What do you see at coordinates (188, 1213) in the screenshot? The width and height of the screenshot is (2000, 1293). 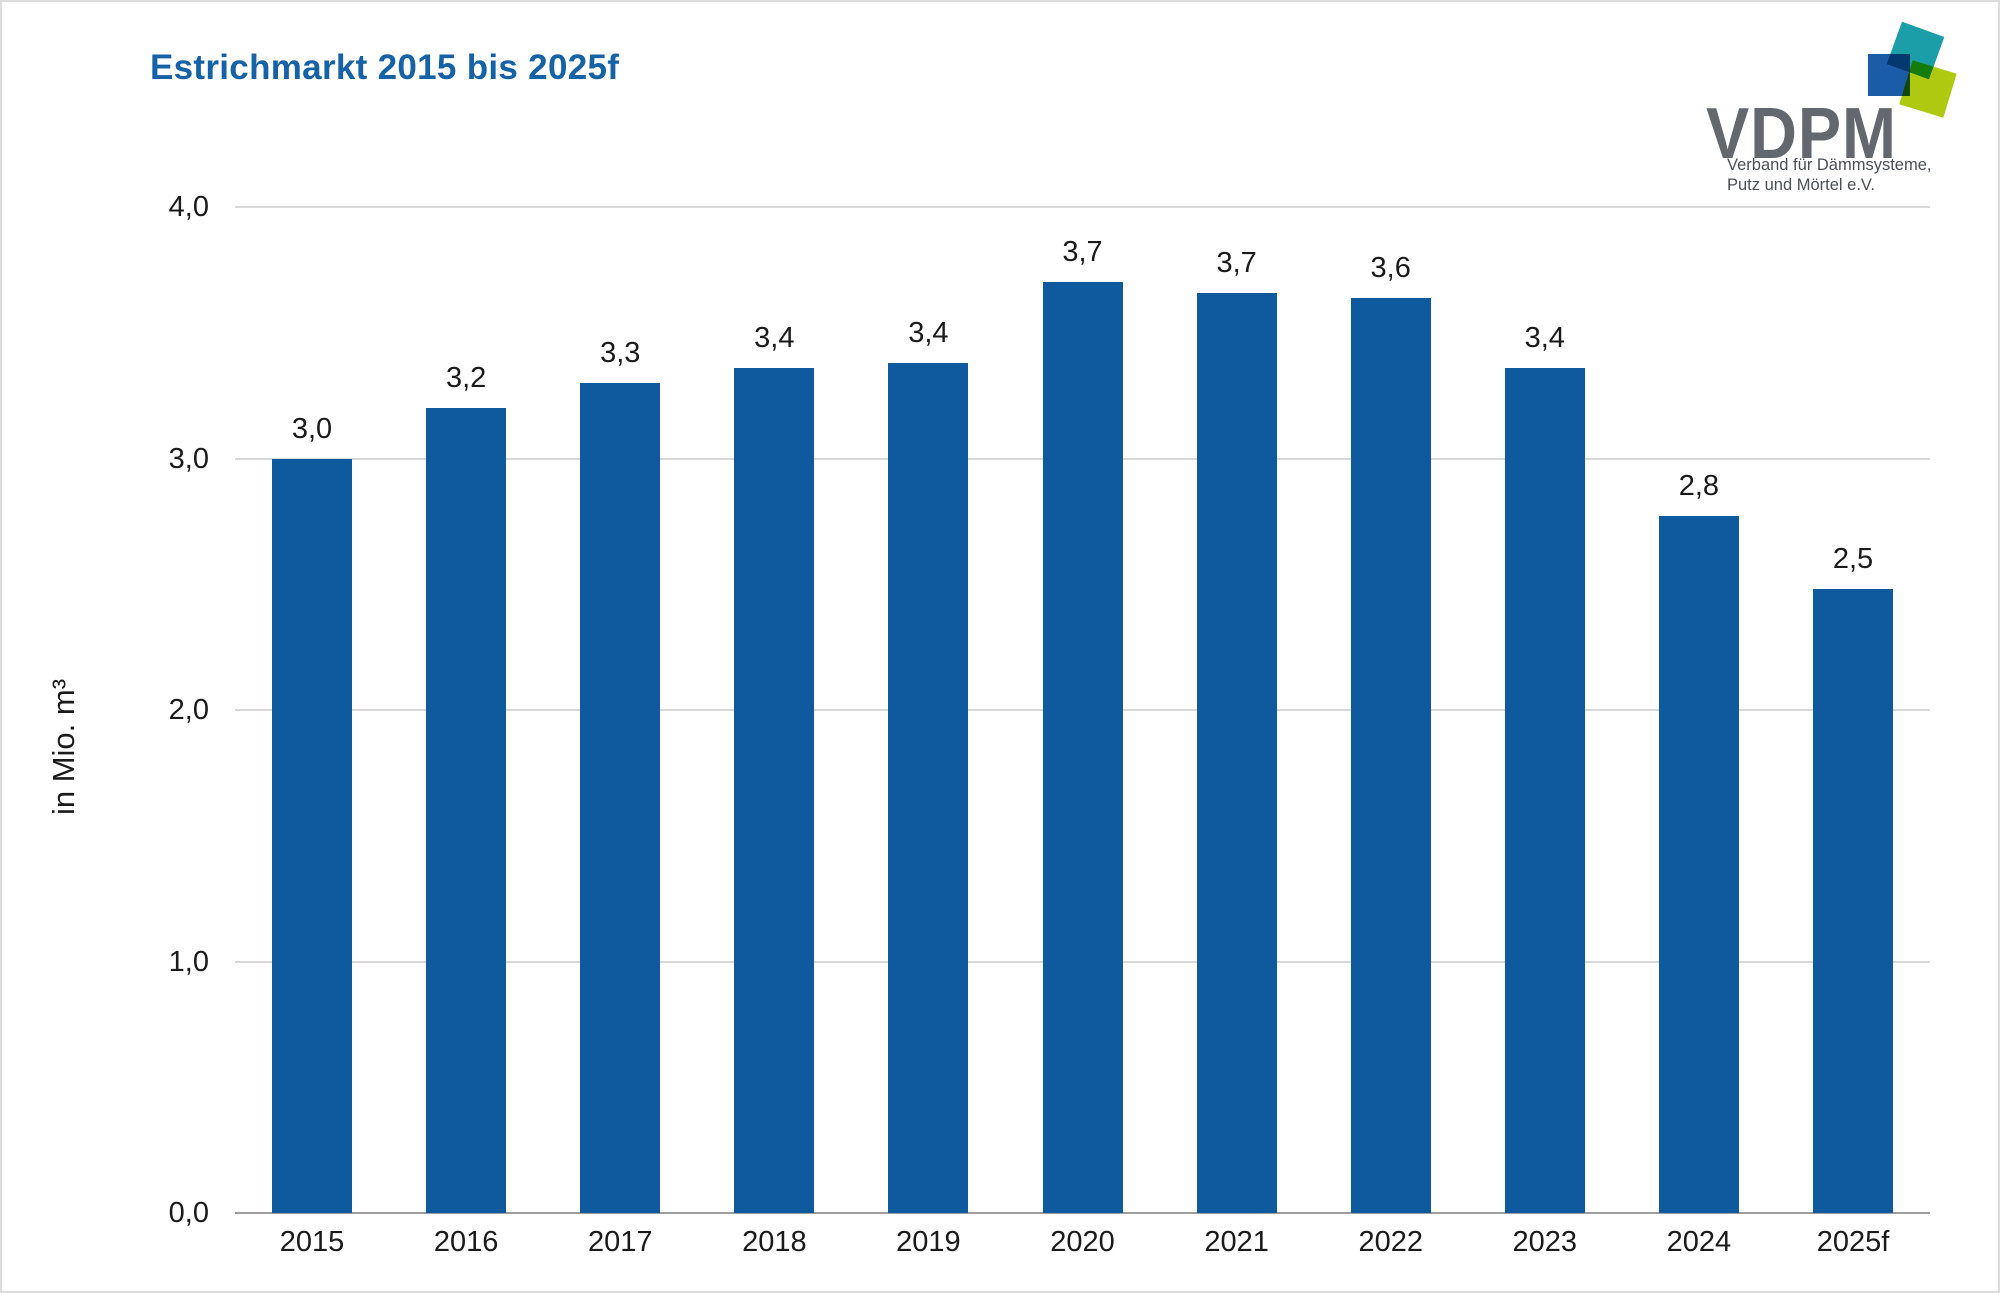 I see `y-tick-label-0_0: 0,0` at bounding box center [188, 1213].